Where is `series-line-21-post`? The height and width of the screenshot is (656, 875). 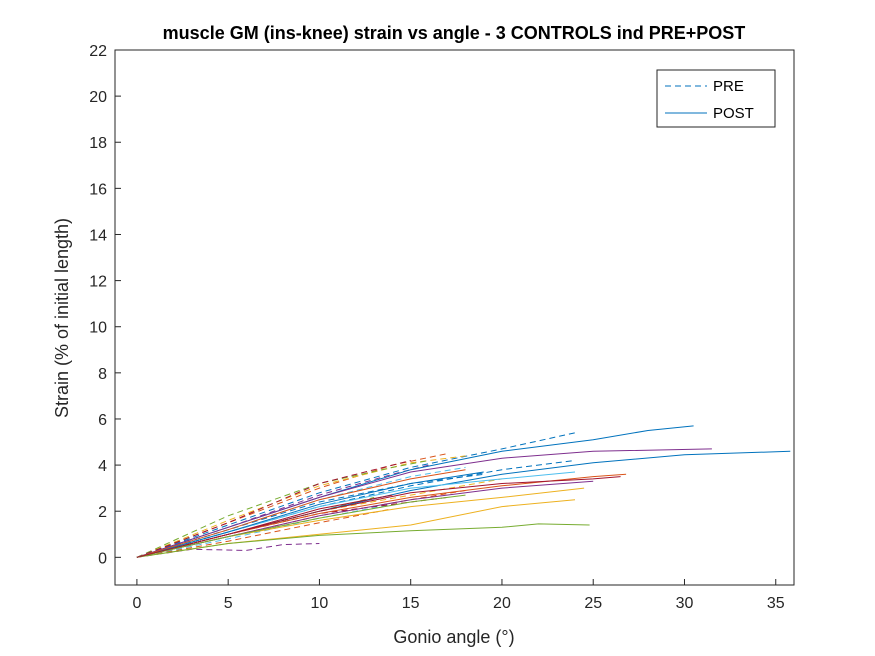
series-line-21-post is located at coordinates (378, 517).